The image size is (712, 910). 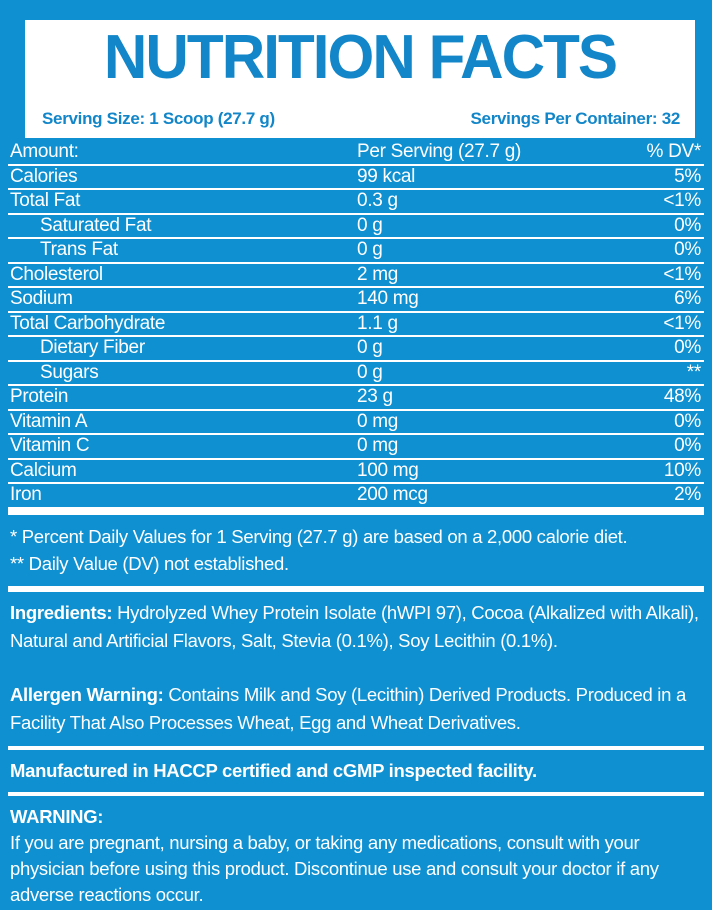 I want to click on servings-per-container-text: Servings Per Container: 32, so click(x=575, y=118).